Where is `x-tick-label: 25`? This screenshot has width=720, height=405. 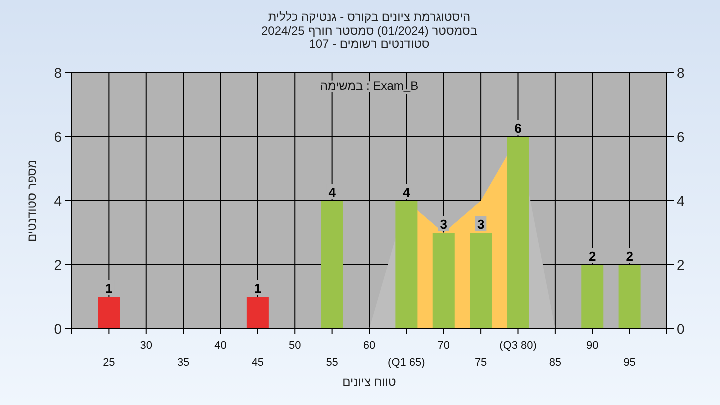 x-tick-label: 25 is located at coordinates (109, 363).